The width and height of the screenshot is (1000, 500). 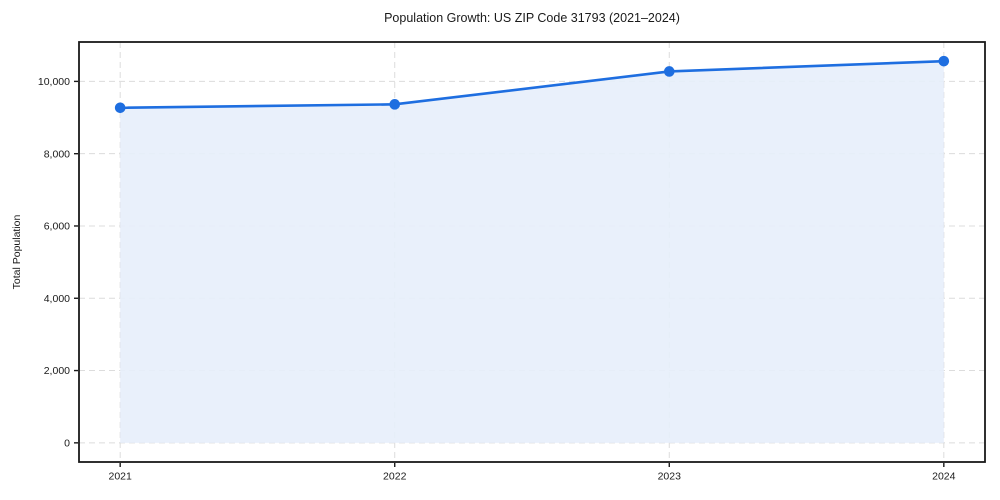 What do you see at coordinates (120, 108) in the screenshot?
I see `data-point-2021` at bounding box center [120, 108].